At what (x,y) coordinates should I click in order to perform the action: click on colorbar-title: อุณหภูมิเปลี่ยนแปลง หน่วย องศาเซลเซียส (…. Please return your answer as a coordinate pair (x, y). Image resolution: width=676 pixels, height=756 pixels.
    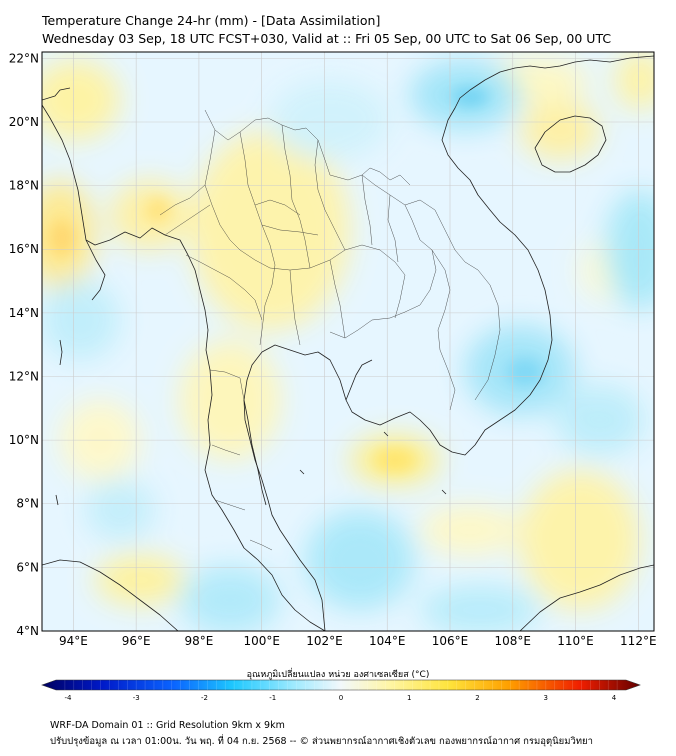
    Looking at the image, I should click on (338, 675).